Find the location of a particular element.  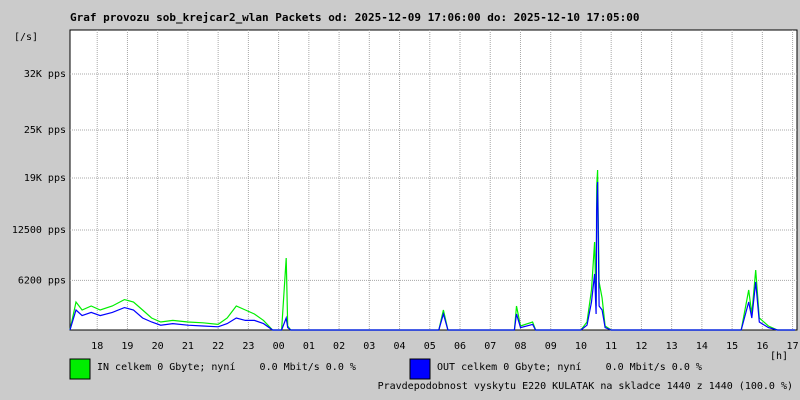

x-tick-label: 16 is located at coordinates (762, 346).